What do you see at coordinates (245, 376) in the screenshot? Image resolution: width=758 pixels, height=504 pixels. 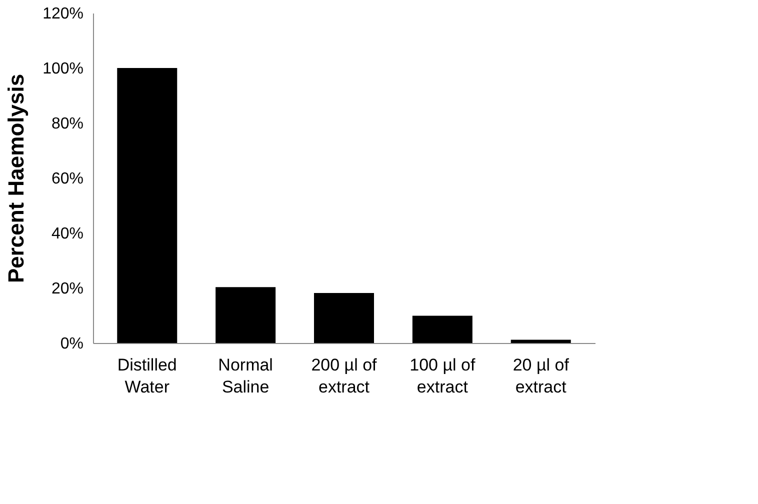 I see `x-tick-label: Normal Saline` at bounding box center [245, 376].